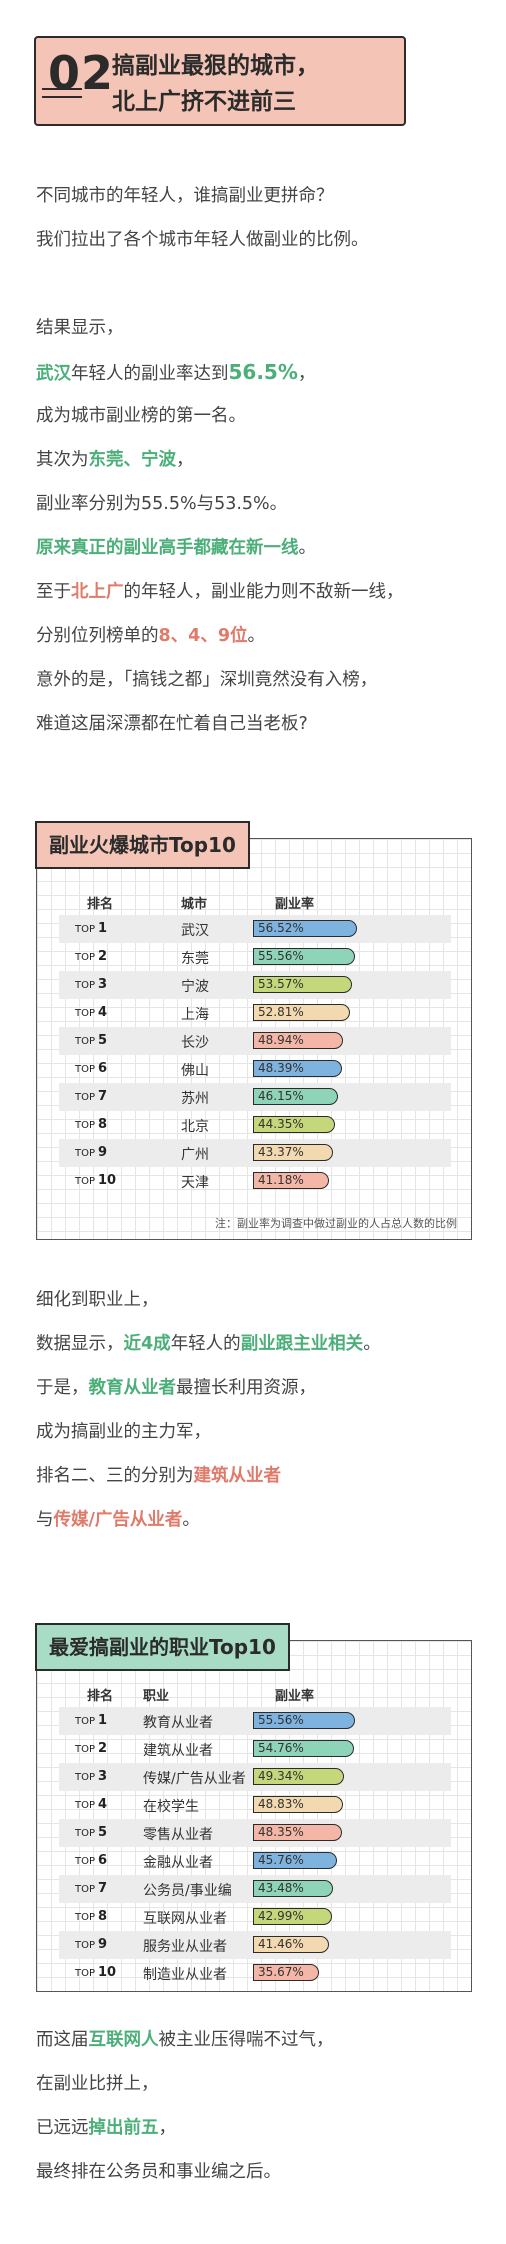 This screenshot has width=506, height=2244. I want to click on rate-value: 53.57%, so click(281, 984).